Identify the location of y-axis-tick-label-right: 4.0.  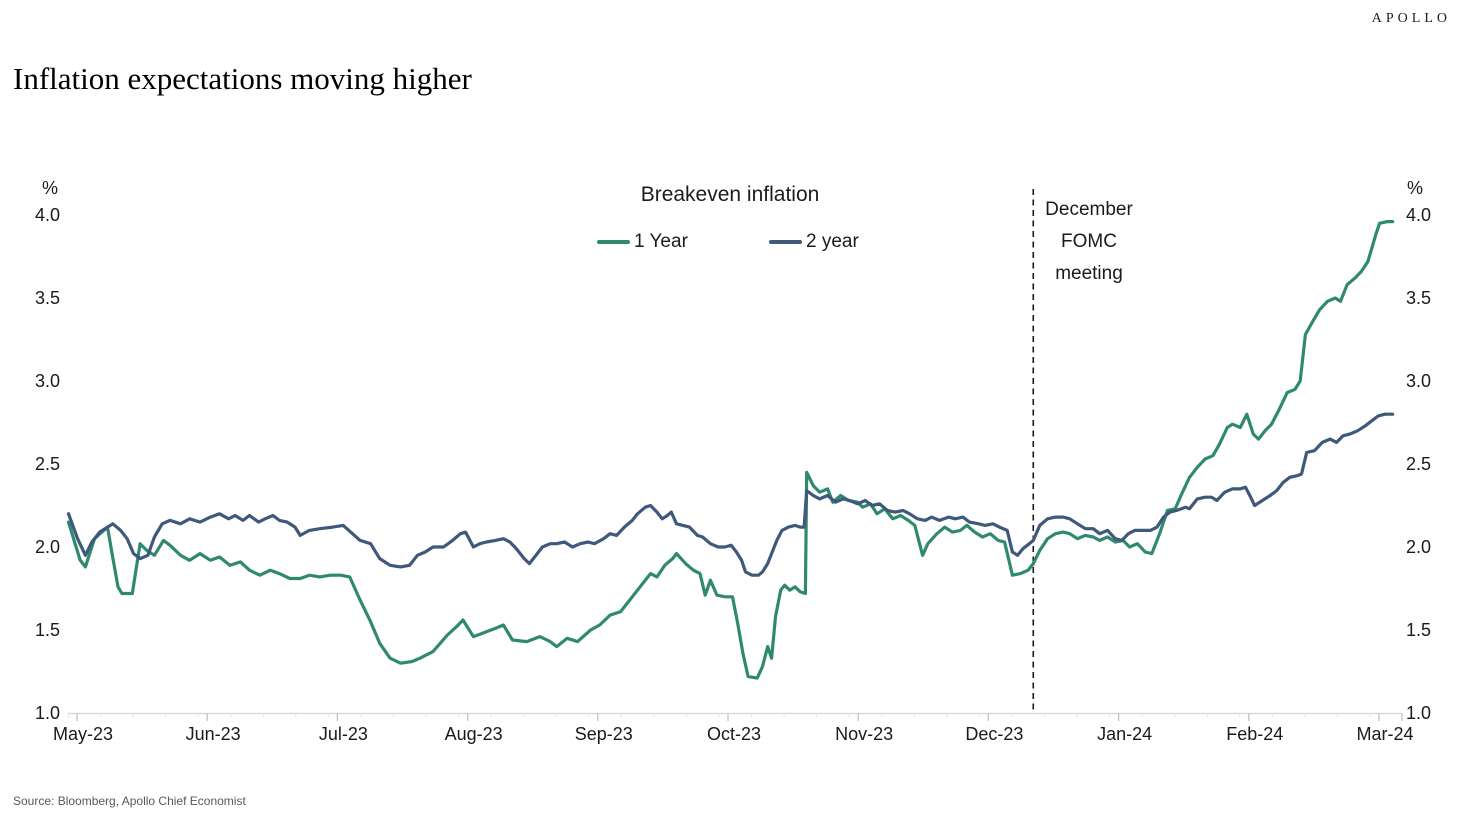
(1419, 215).